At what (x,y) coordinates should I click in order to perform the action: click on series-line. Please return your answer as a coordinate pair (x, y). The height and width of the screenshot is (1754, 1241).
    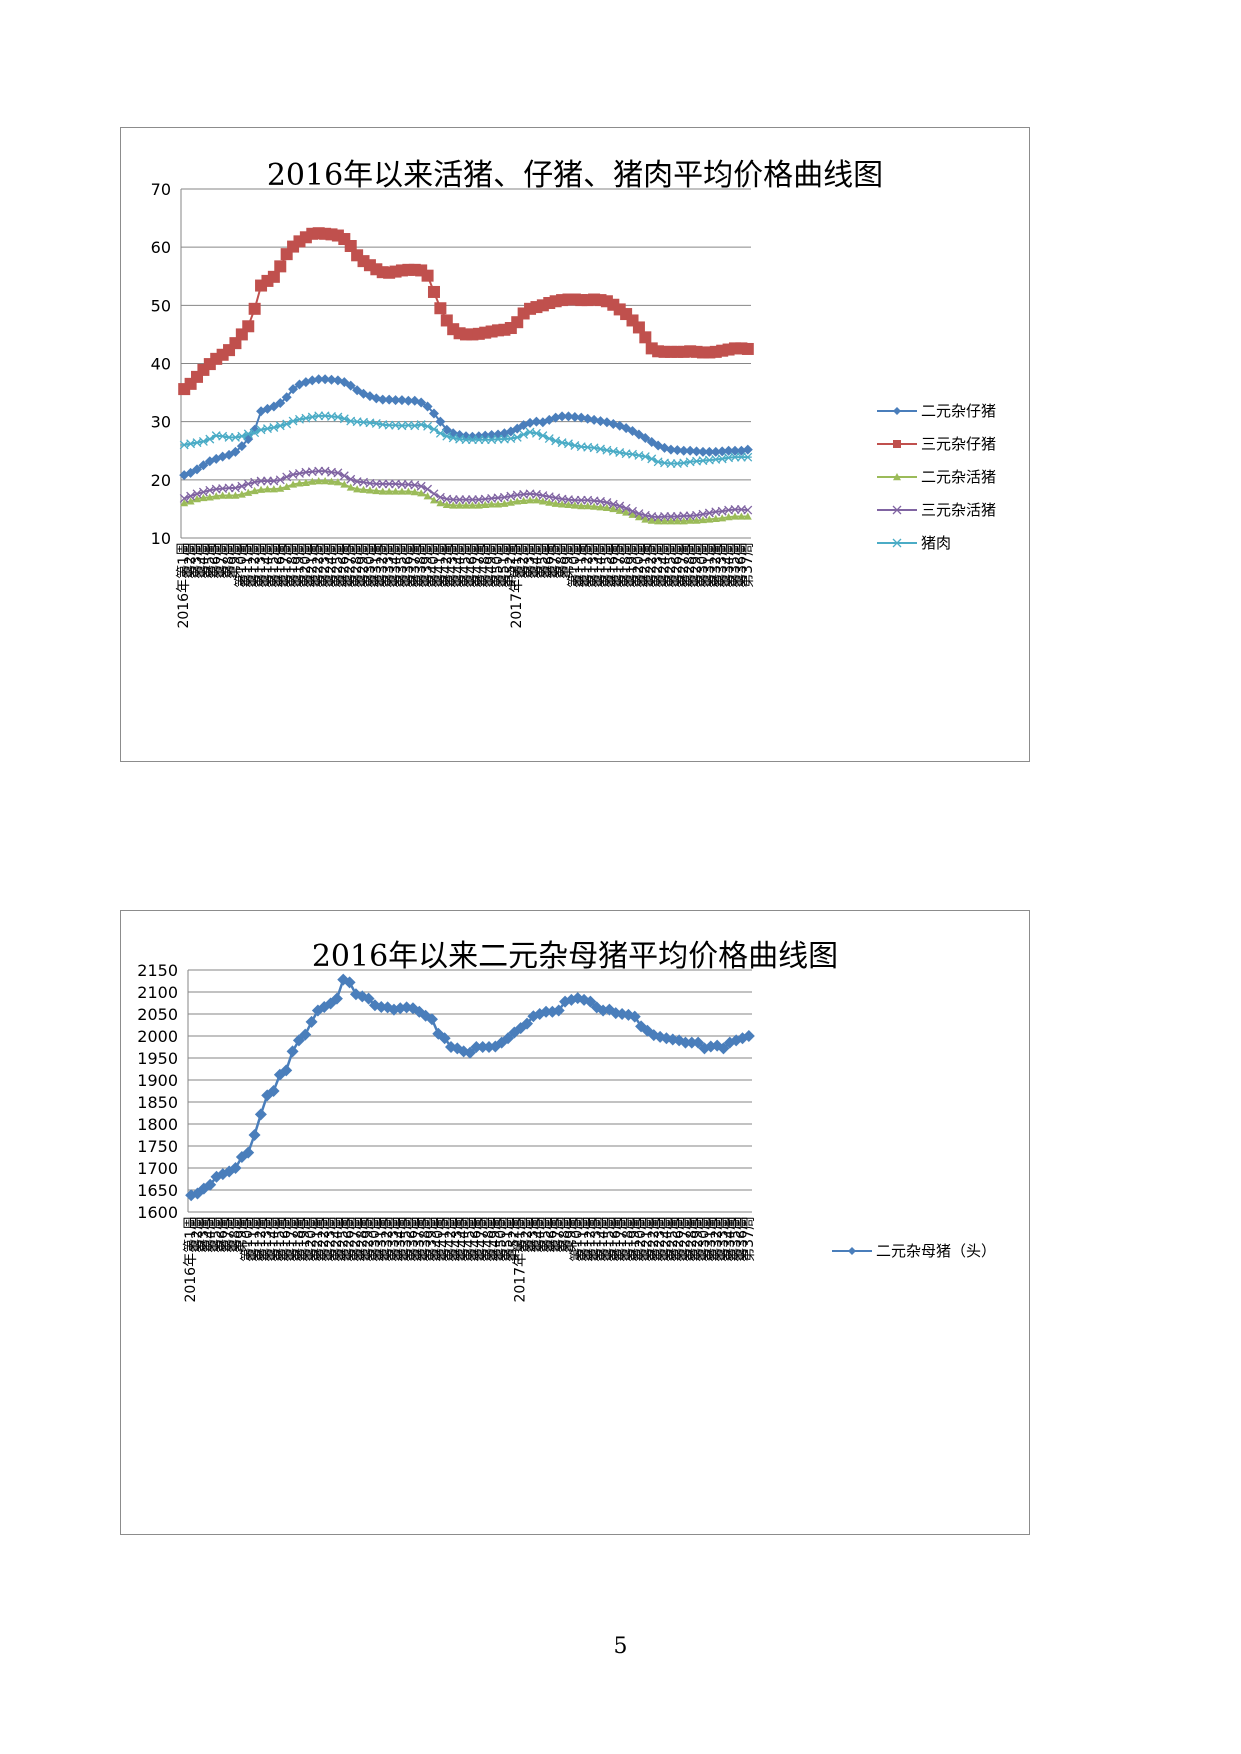
    Looking at the image, I should click on (465, 494).